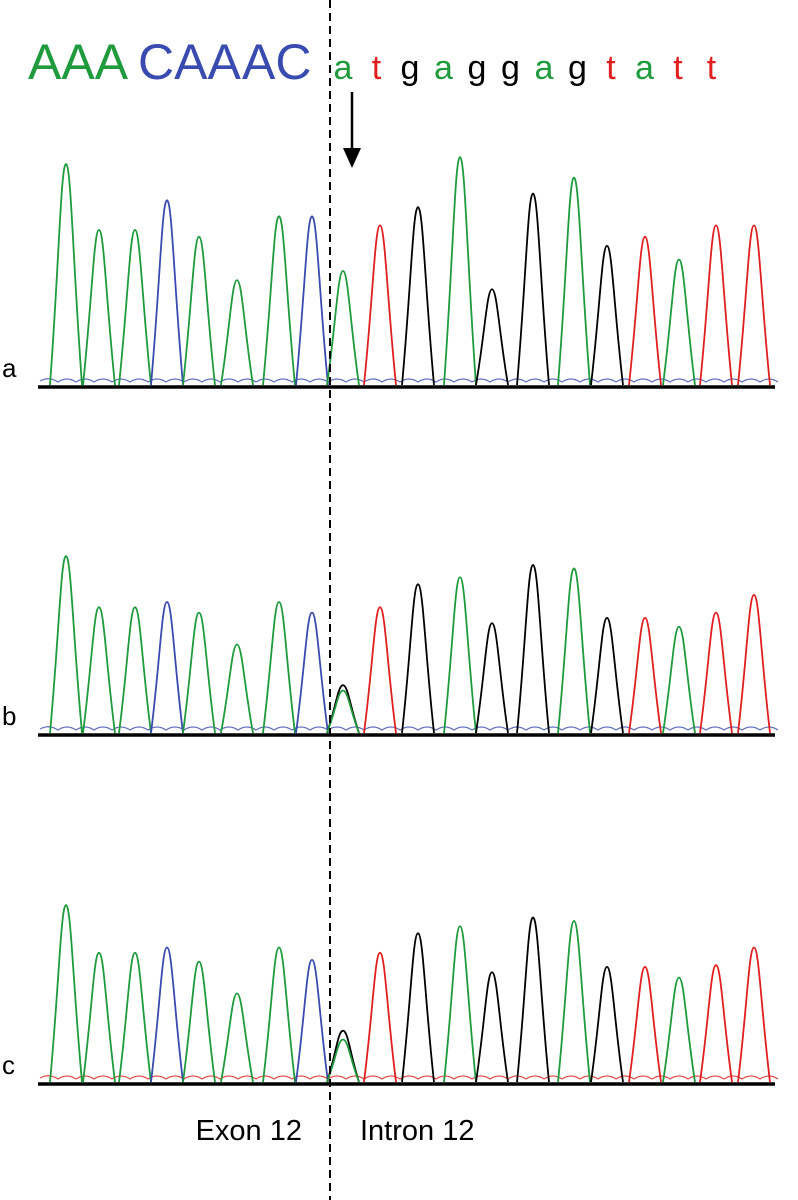 This screenshot has height=1200, width=798. What do you see at coordinates (189, 62) in the screenshot?
I see `exon-seq-2: CAA` at bounding box center [189, 62].